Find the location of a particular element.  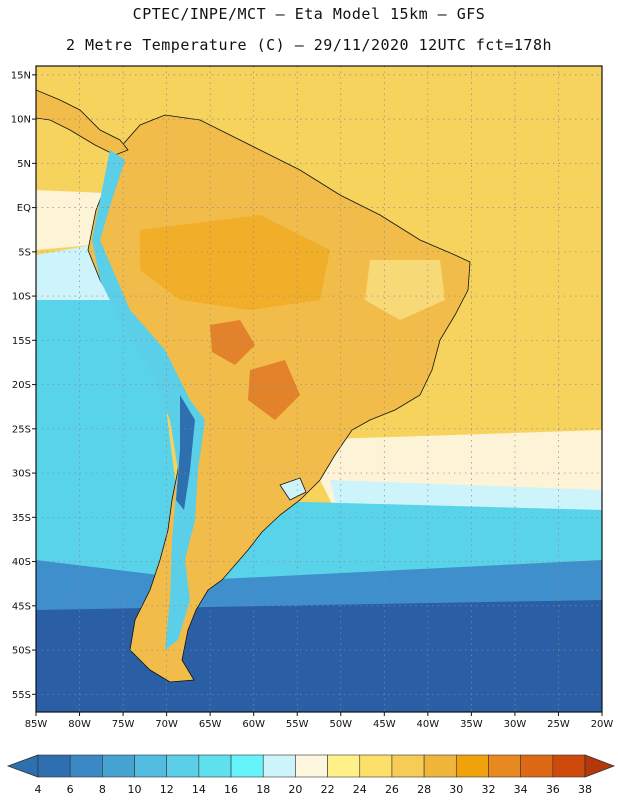

lon-tick-label: 40W is located at coordinates (428, 724).